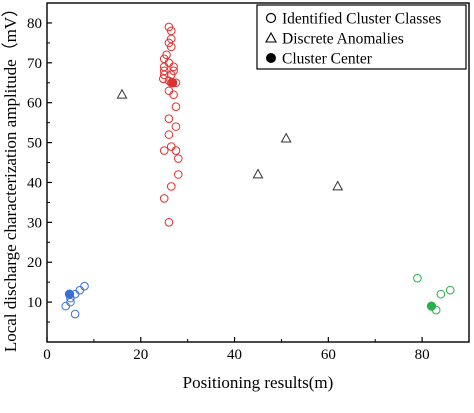 The height and width of the screenshot is (413, 474). Describe the element at coordinates (258, 382) in the screenshot. I see `x-axis-label: Positioning results(m)` at that location.